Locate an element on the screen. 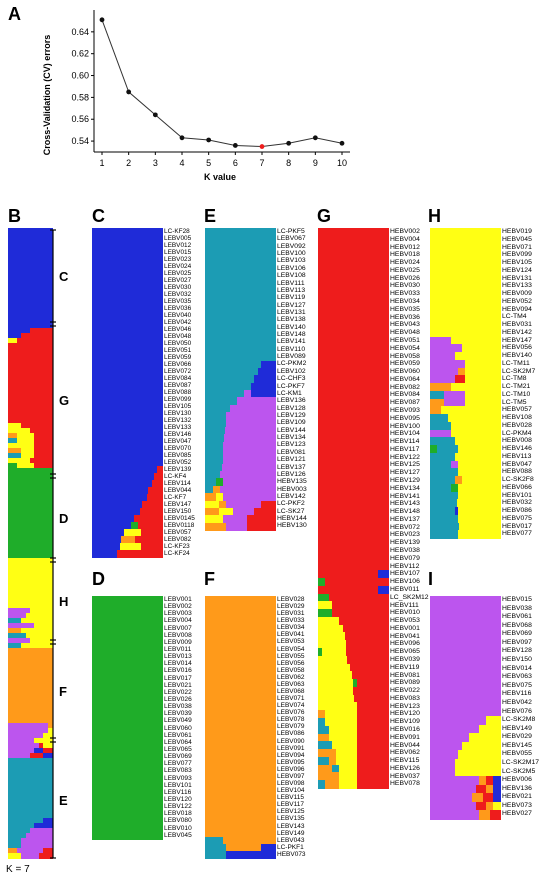 The image size is (550, 880). sample-id: LC-CHF3 is located at coordinates (291, 379).